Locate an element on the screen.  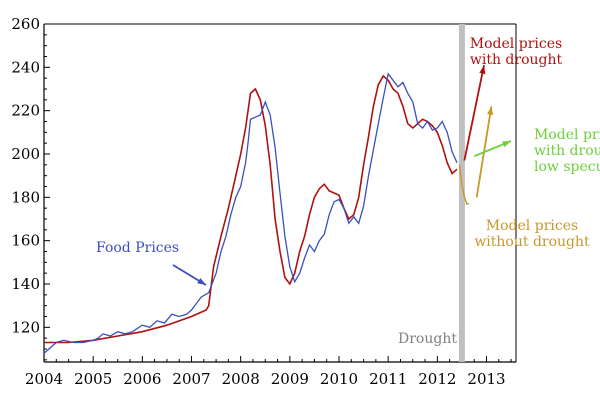
model-without-drought-curve is located at coordinates (464, 184).